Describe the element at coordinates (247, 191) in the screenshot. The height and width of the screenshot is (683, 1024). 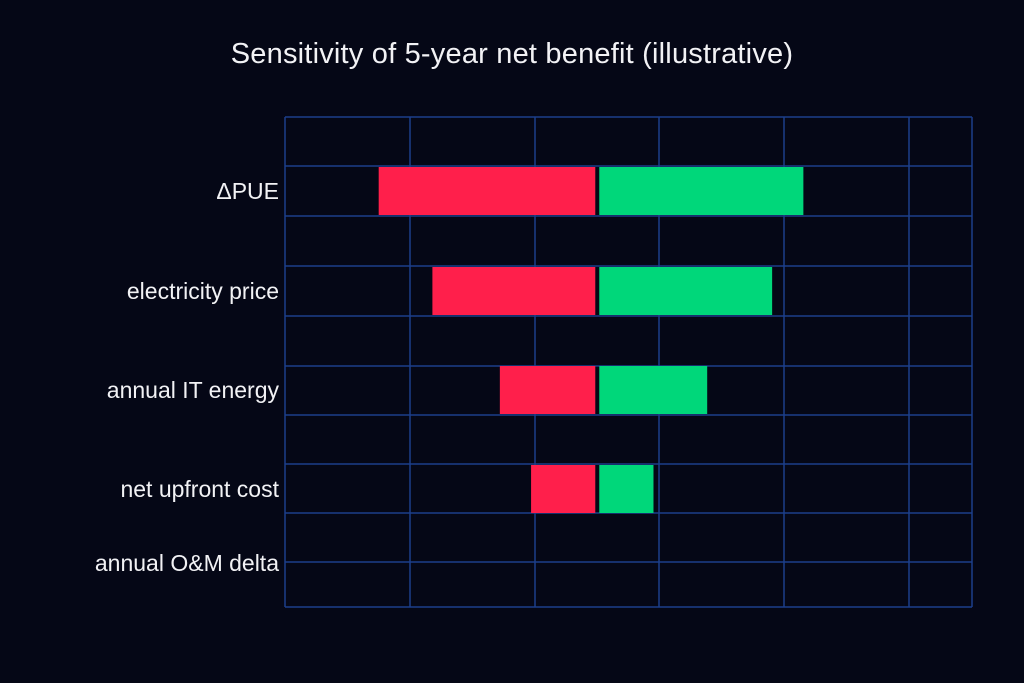
I see `category-label-0: ΔPUE` at that location.